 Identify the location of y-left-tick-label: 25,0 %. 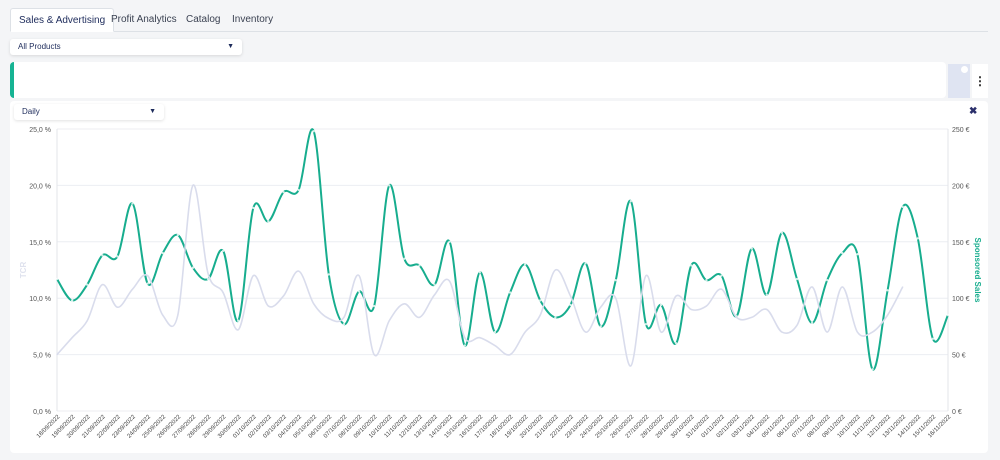
(40, 130).